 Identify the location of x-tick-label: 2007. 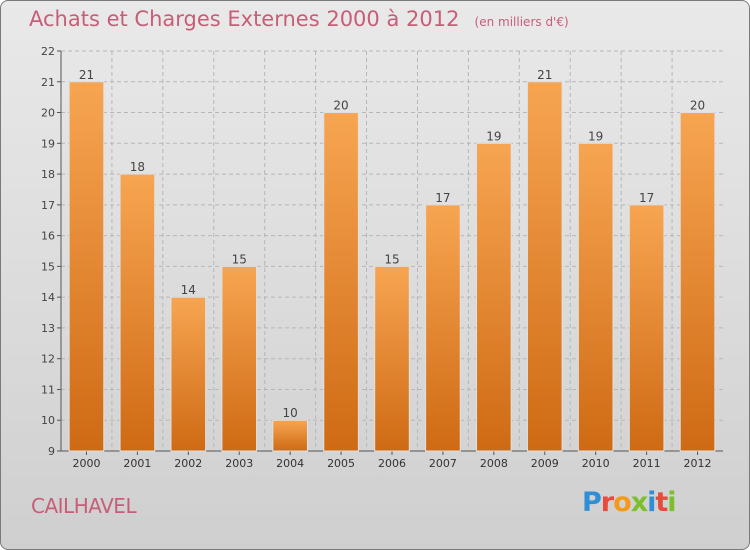
(443, 463).